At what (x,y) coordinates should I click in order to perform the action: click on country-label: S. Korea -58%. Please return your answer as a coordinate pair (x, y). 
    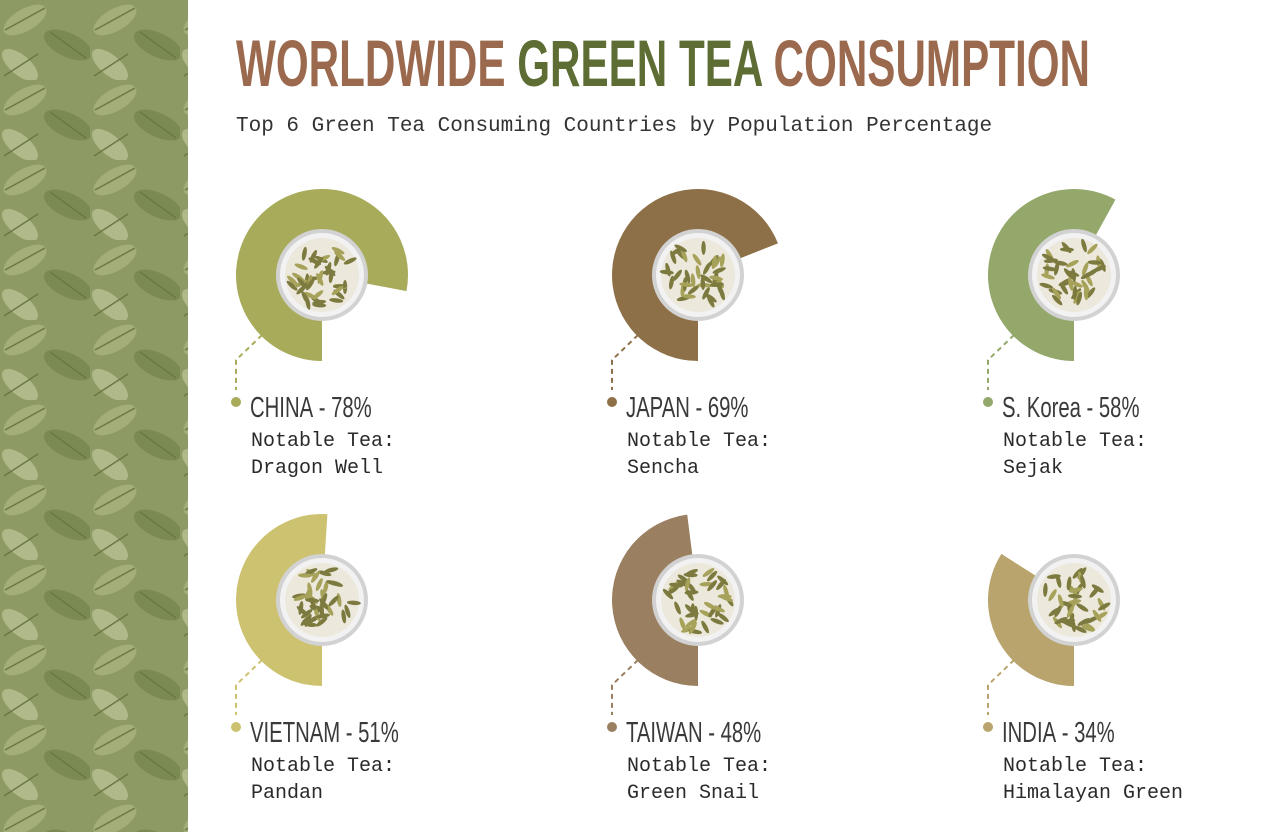
    Looking at the image, I should click on (1071, 408).